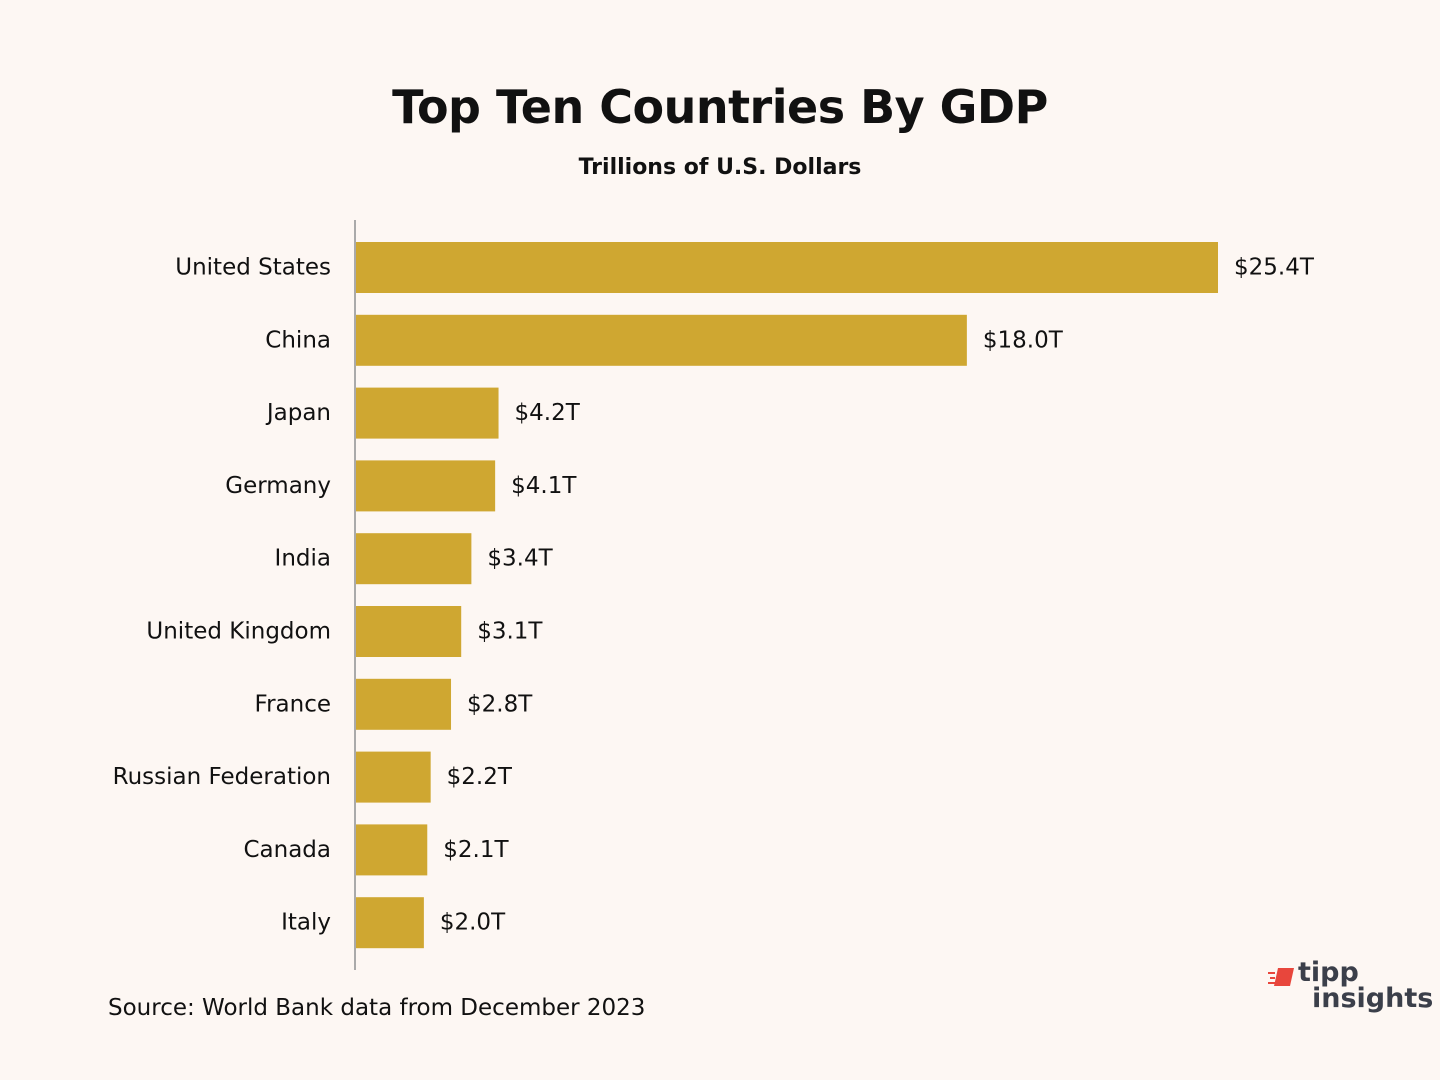  I want to click on logo-text-insights: insights, so click(1373, 998).